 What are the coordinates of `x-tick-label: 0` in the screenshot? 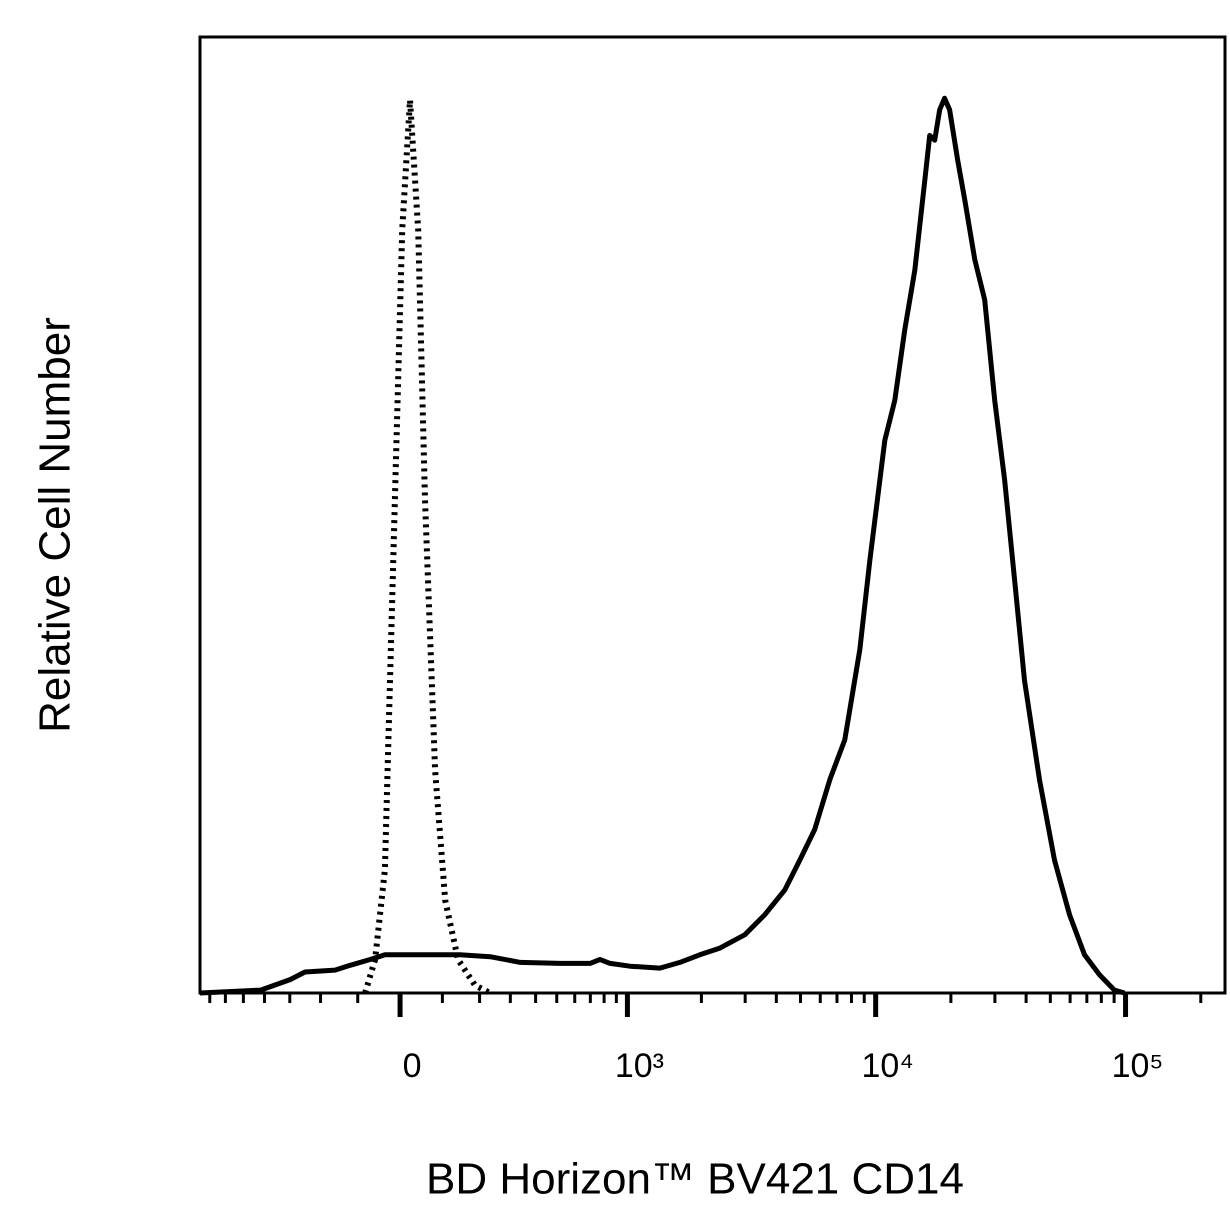 It's located at (412, 1066).